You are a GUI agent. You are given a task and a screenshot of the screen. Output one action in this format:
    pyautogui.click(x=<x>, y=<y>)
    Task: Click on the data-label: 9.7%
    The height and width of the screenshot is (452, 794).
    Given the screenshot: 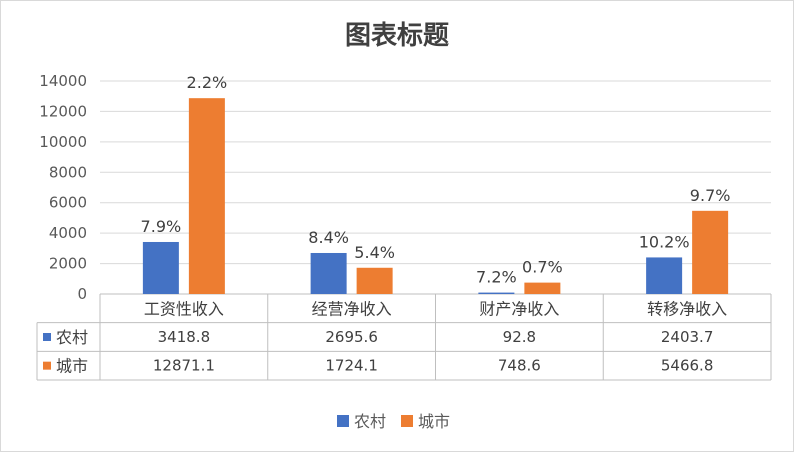 What is the action you would take?
    pyautogui.click(x=710, y=195)
    